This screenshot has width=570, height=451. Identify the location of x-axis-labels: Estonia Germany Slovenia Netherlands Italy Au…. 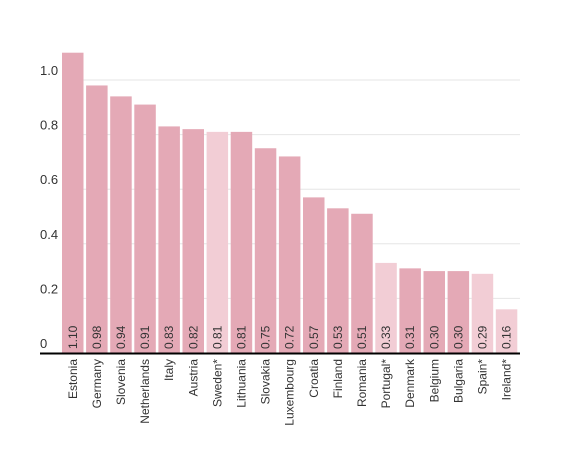
(290, 392).